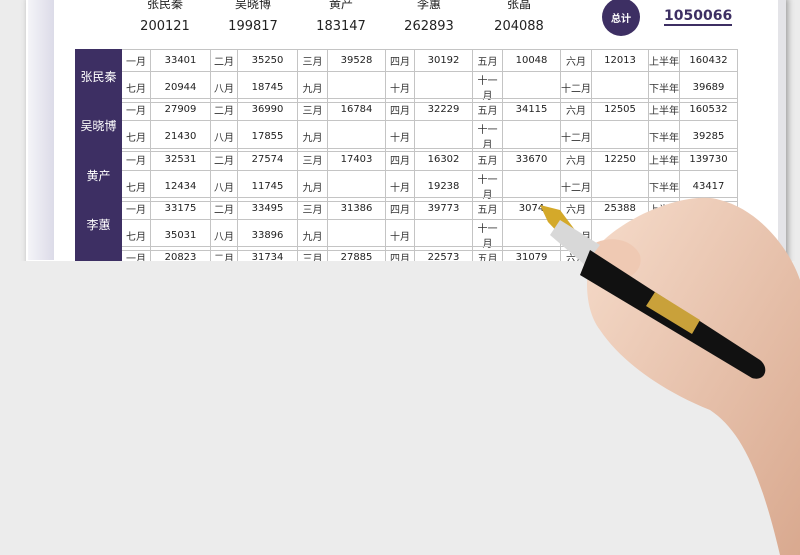  Describe the element at coordinates (575, 242) in the screenshot. I see `pen-grip` at that location.